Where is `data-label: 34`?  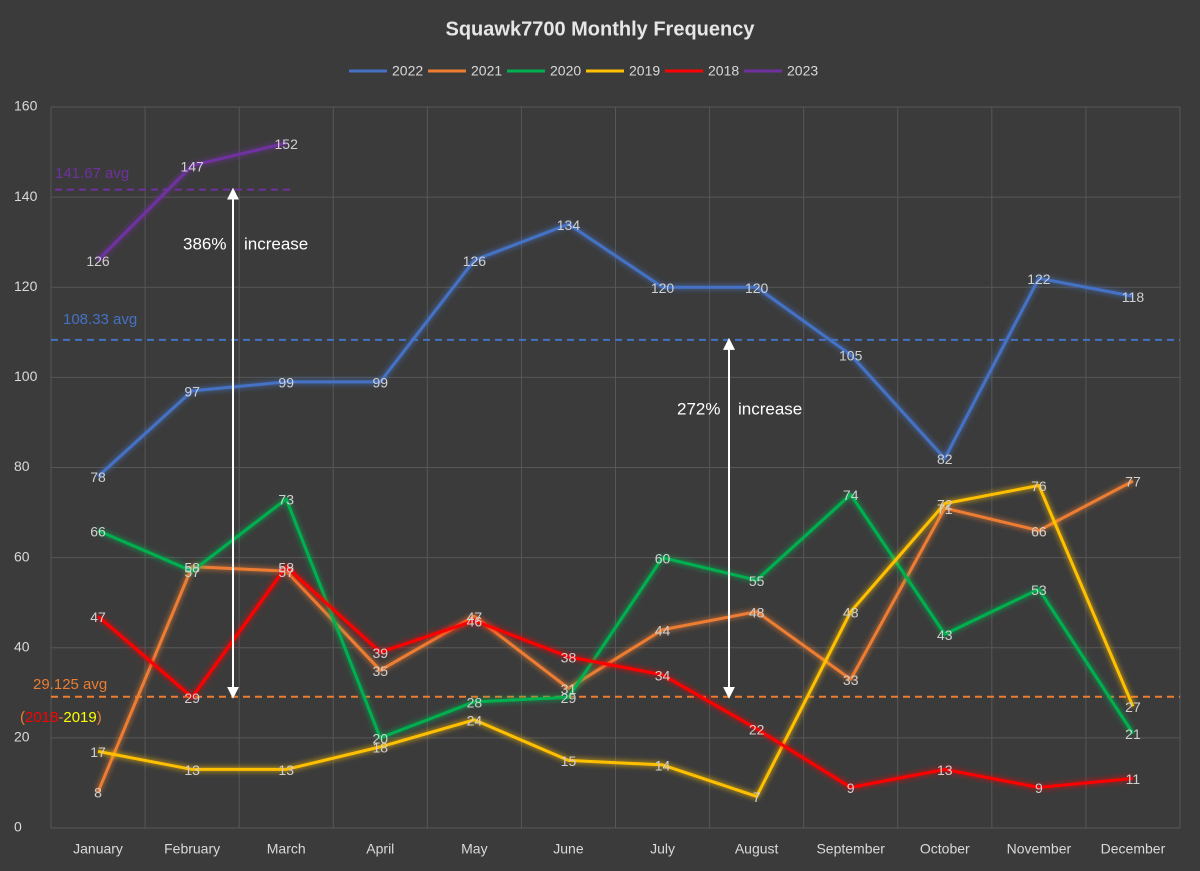 data-label: 34 is located at coordinates (663, 675).